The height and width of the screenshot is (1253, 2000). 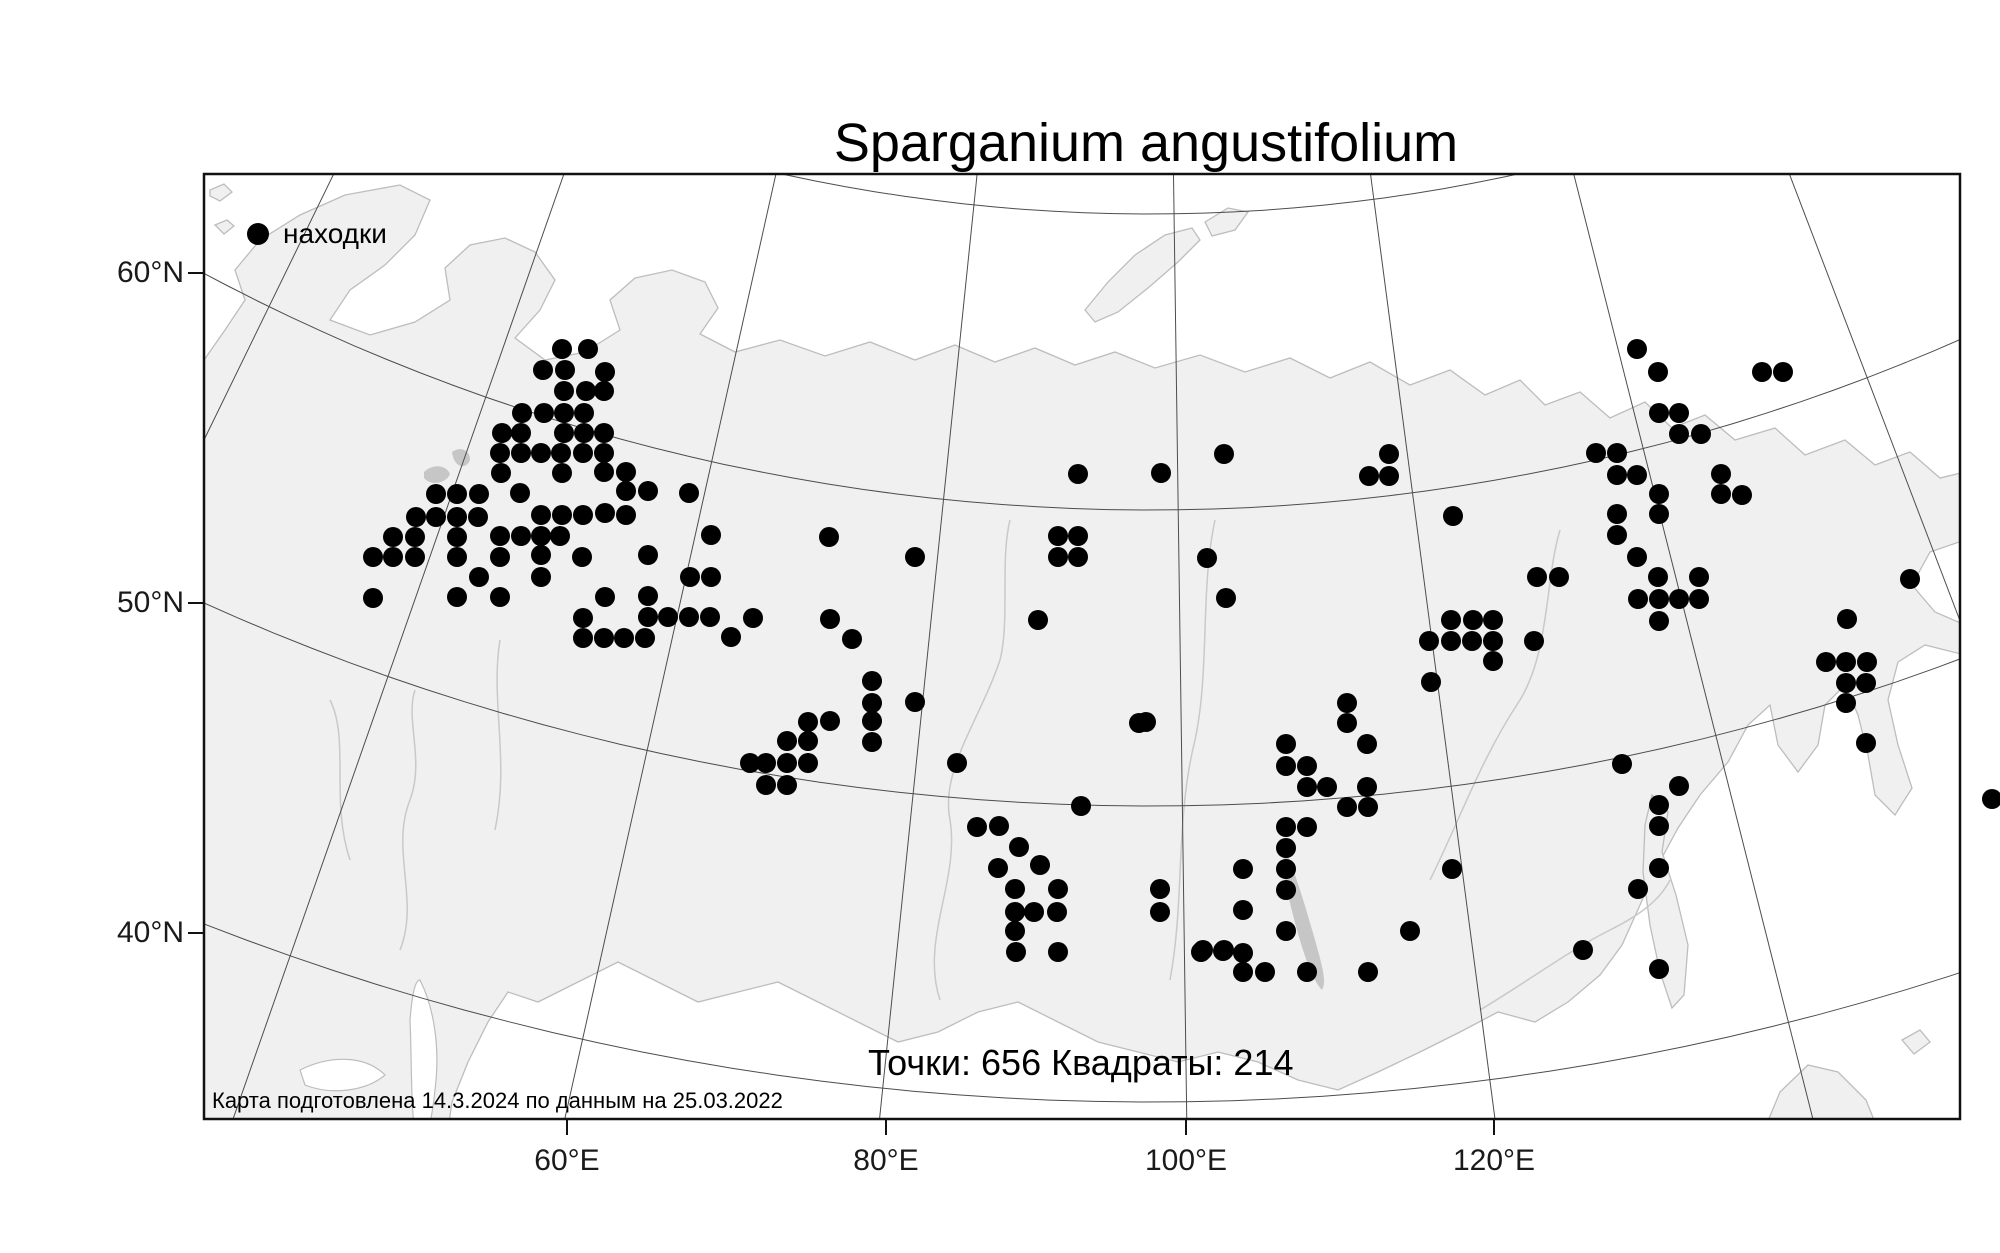 What do you see at coordinates (335, 233) in the screenshot?
I see `legend-label: находки` at bounding box center [335, 233].